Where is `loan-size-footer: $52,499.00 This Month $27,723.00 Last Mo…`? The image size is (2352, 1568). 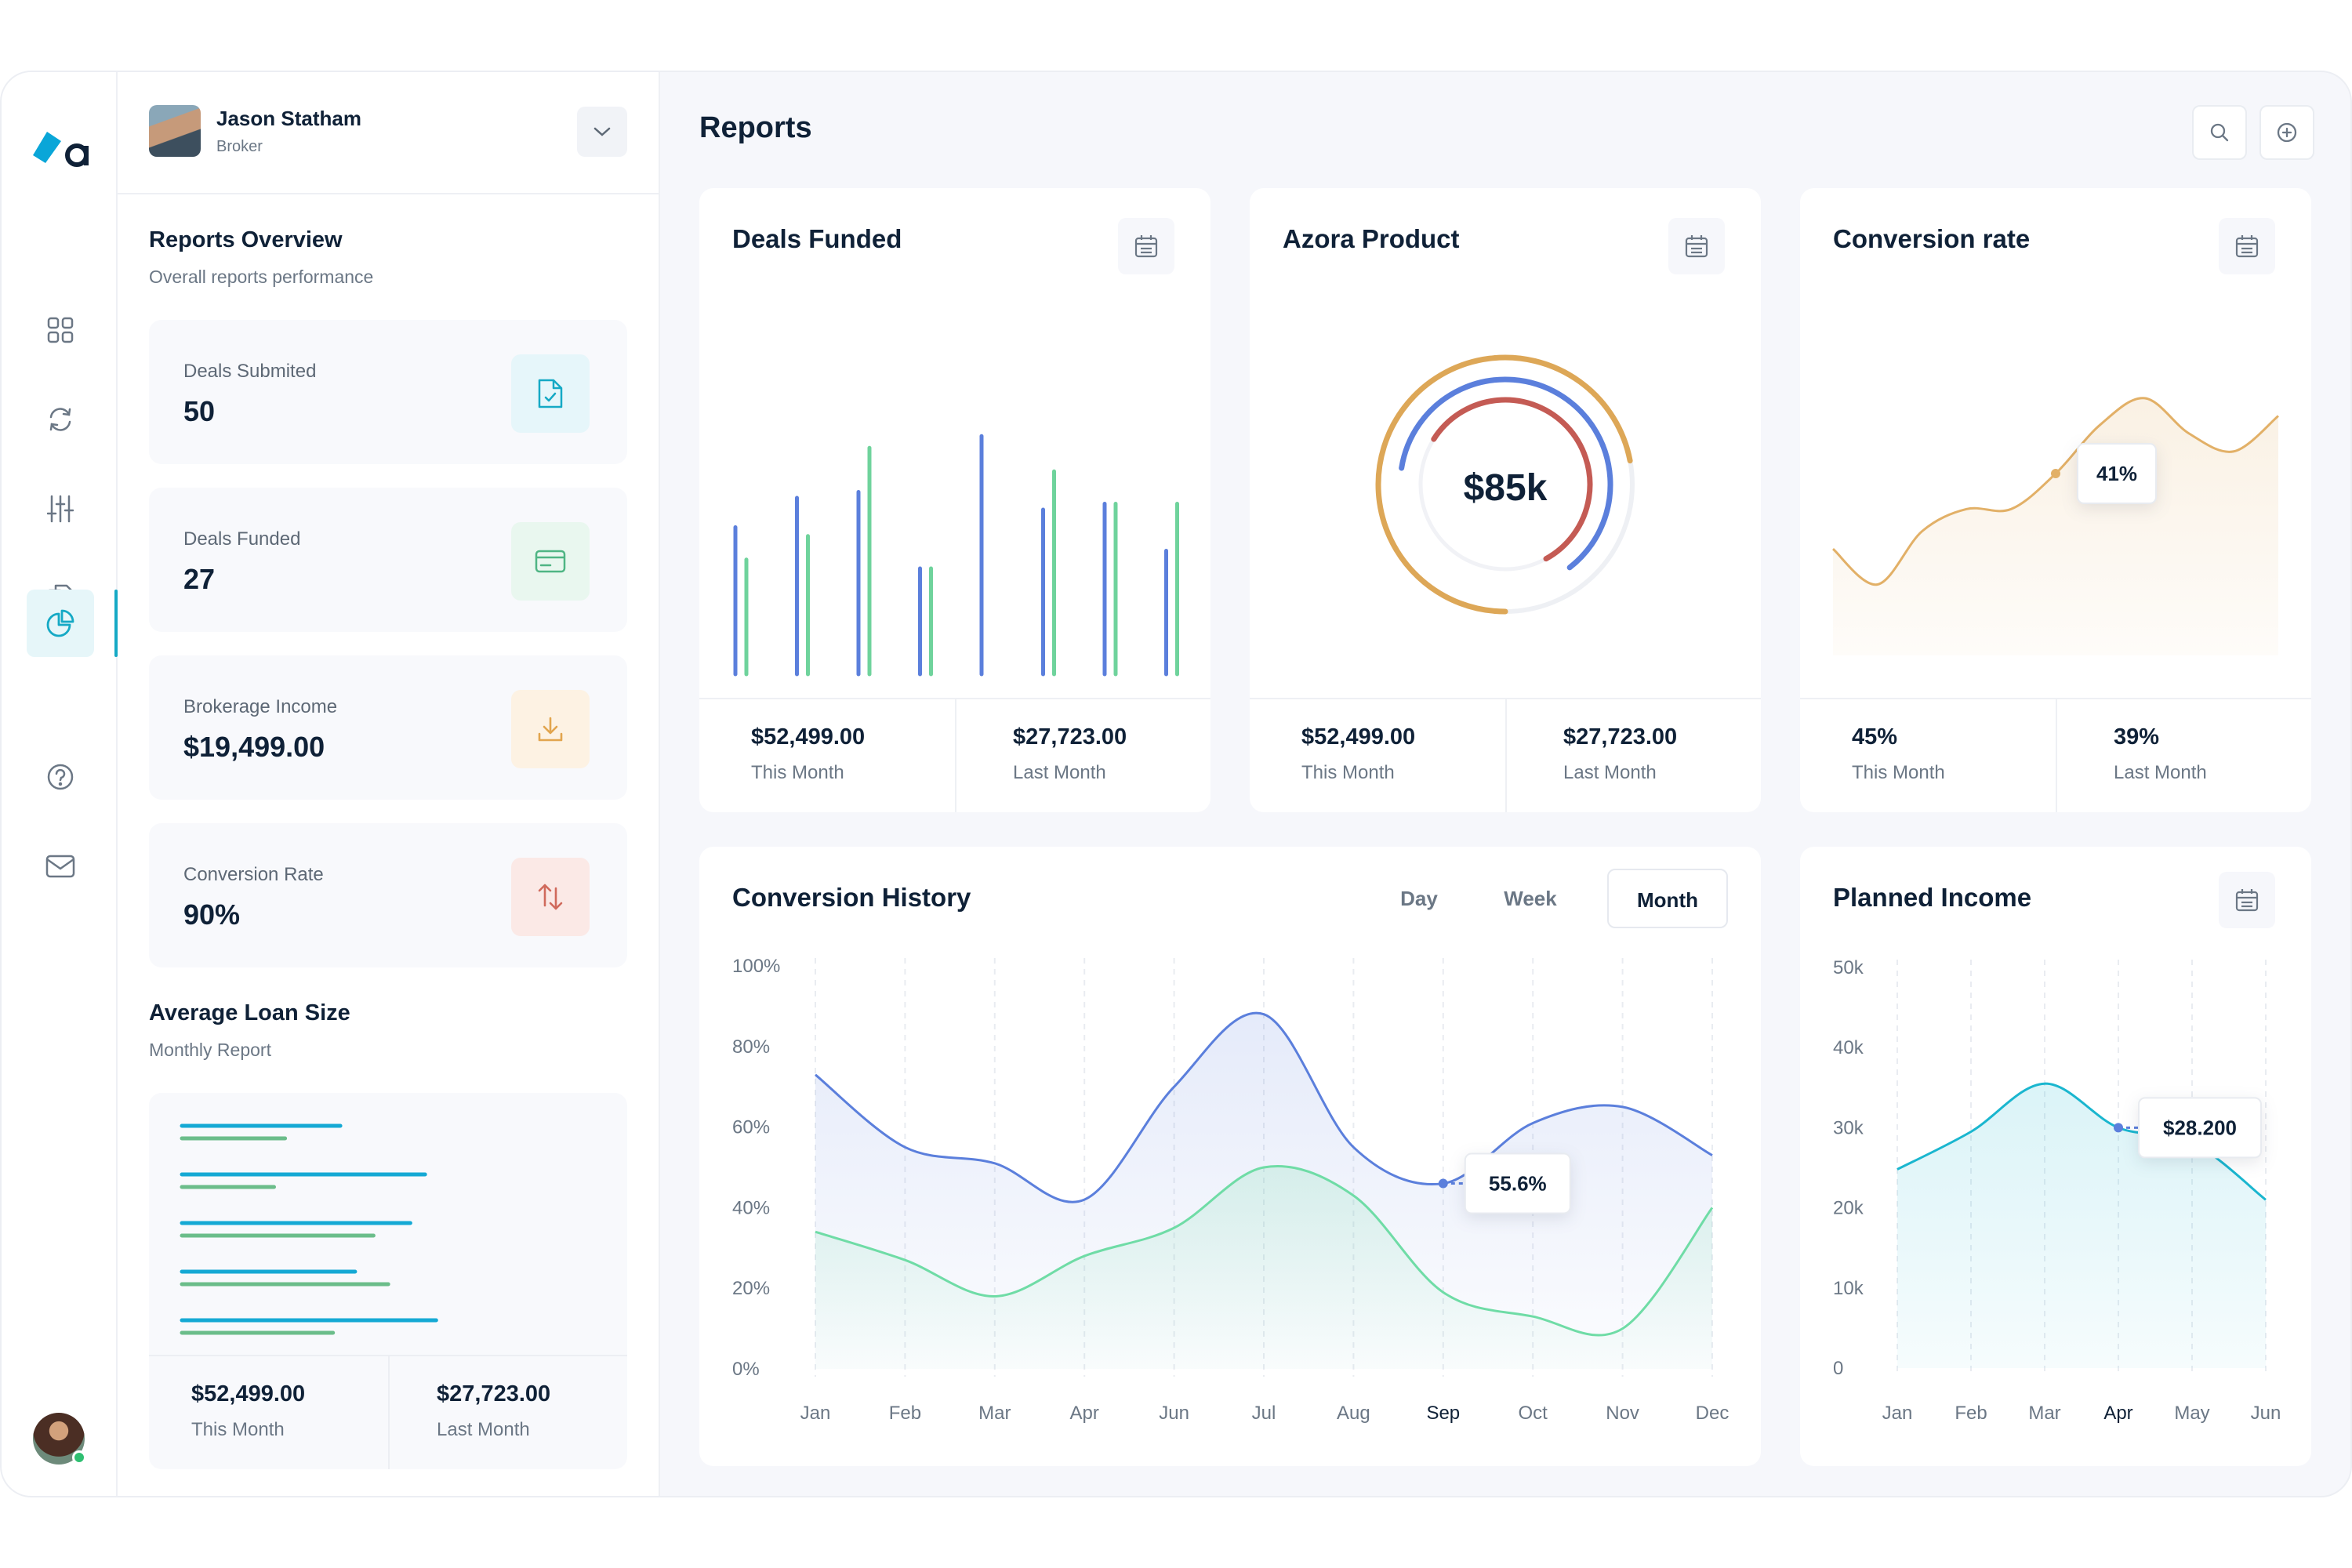
loan-size-footer: $52,499.00 This Month $27,723.00 Last Mo… is located at coordinates (388, 1412).